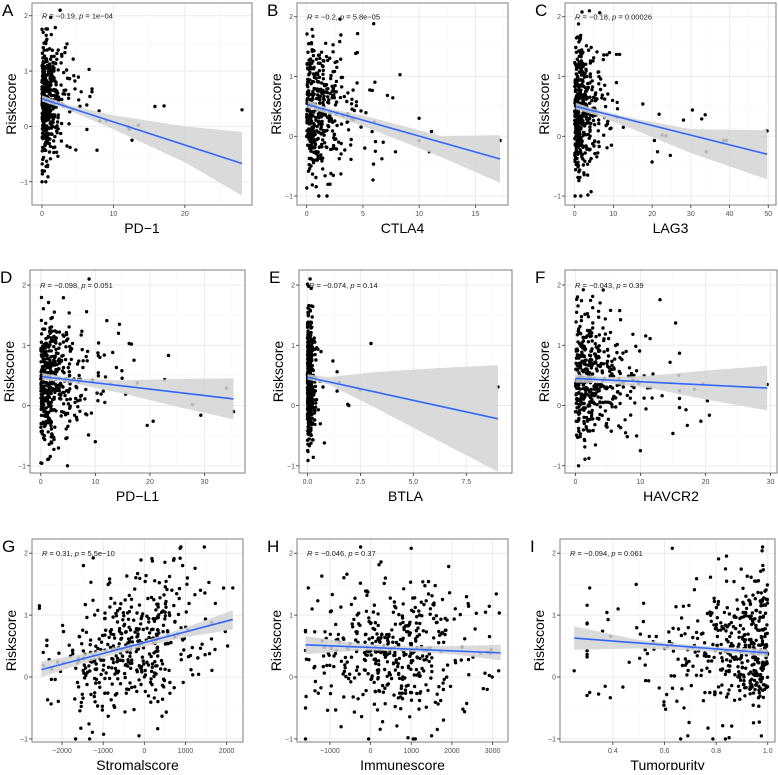  Describe the element at coordinates (76, 553) in the screenshot. I see `annotation-p-label: p` at that location.